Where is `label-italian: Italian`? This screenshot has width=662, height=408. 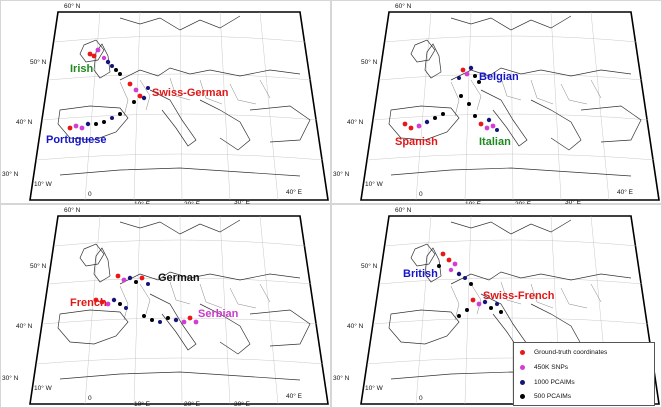
label-italian: Italian is located at coordinates (495, 142).